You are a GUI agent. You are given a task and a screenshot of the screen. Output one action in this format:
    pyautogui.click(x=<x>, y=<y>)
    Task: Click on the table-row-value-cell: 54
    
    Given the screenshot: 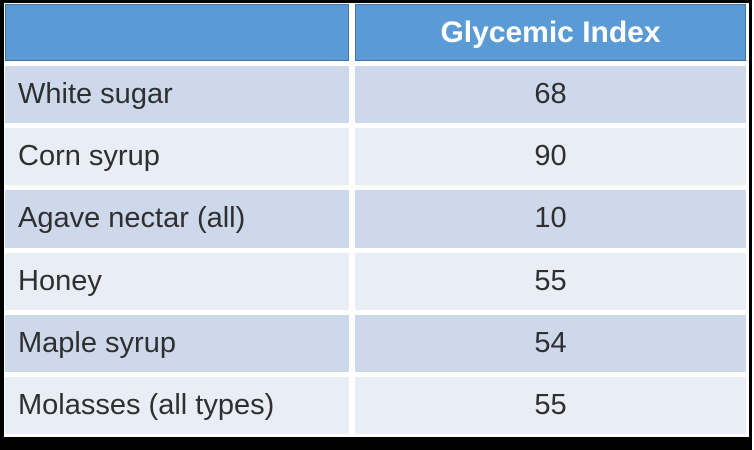 What is the action you would take?
    pyautogui.click(x=550, y=343)
    